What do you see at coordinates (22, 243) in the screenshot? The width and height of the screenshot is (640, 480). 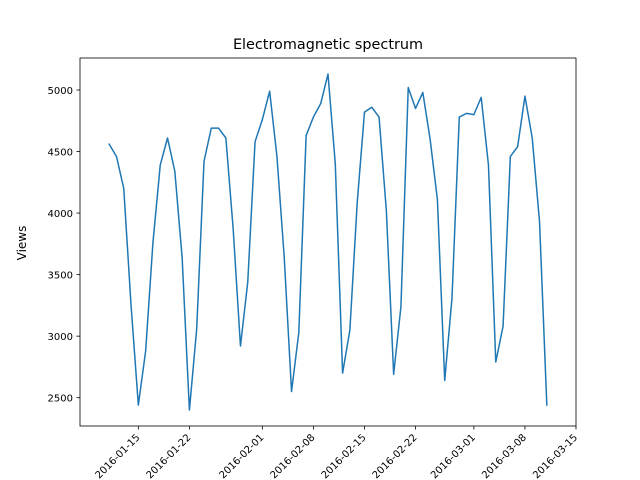 I see `y-axis-label: Views` at bounding box center [22, 243].